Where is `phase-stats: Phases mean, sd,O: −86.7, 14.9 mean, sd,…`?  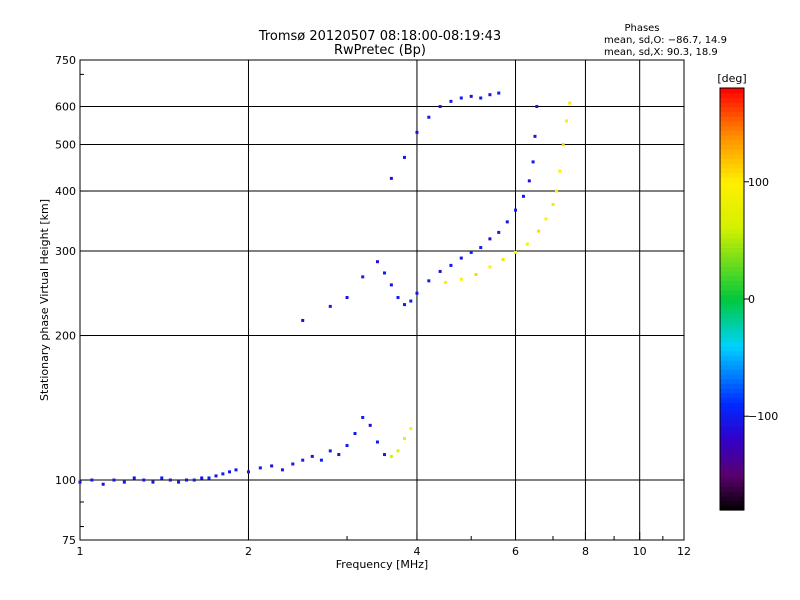 phase-stats: Phases mean, sd,O: −86.7, 14.9 mean, sd,… is located at coordinates (665, 40).